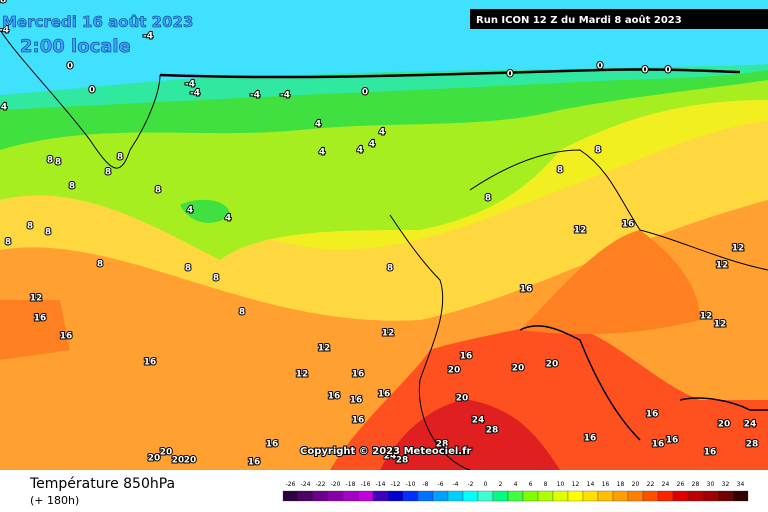 This screenshot has height=512, width=768. What do you see at coordinates (366, 484) in the screenshot?
I see `legend-label: -16` at bounding box center [366, 484].